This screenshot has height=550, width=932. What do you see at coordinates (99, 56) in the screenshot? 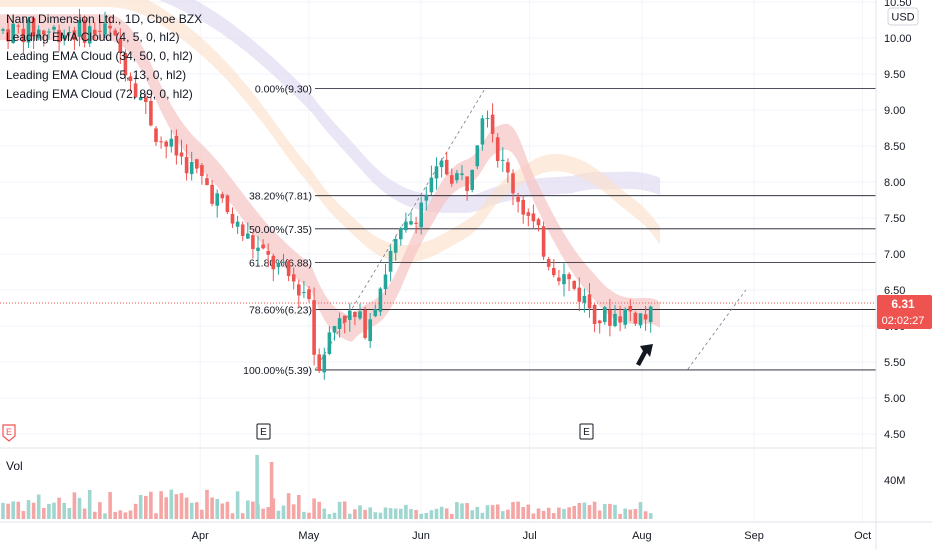
I see `legend-indicator-2: Leading EMA Cloud (34, 50, 0, hl2)` at bounding box center [99, 56].